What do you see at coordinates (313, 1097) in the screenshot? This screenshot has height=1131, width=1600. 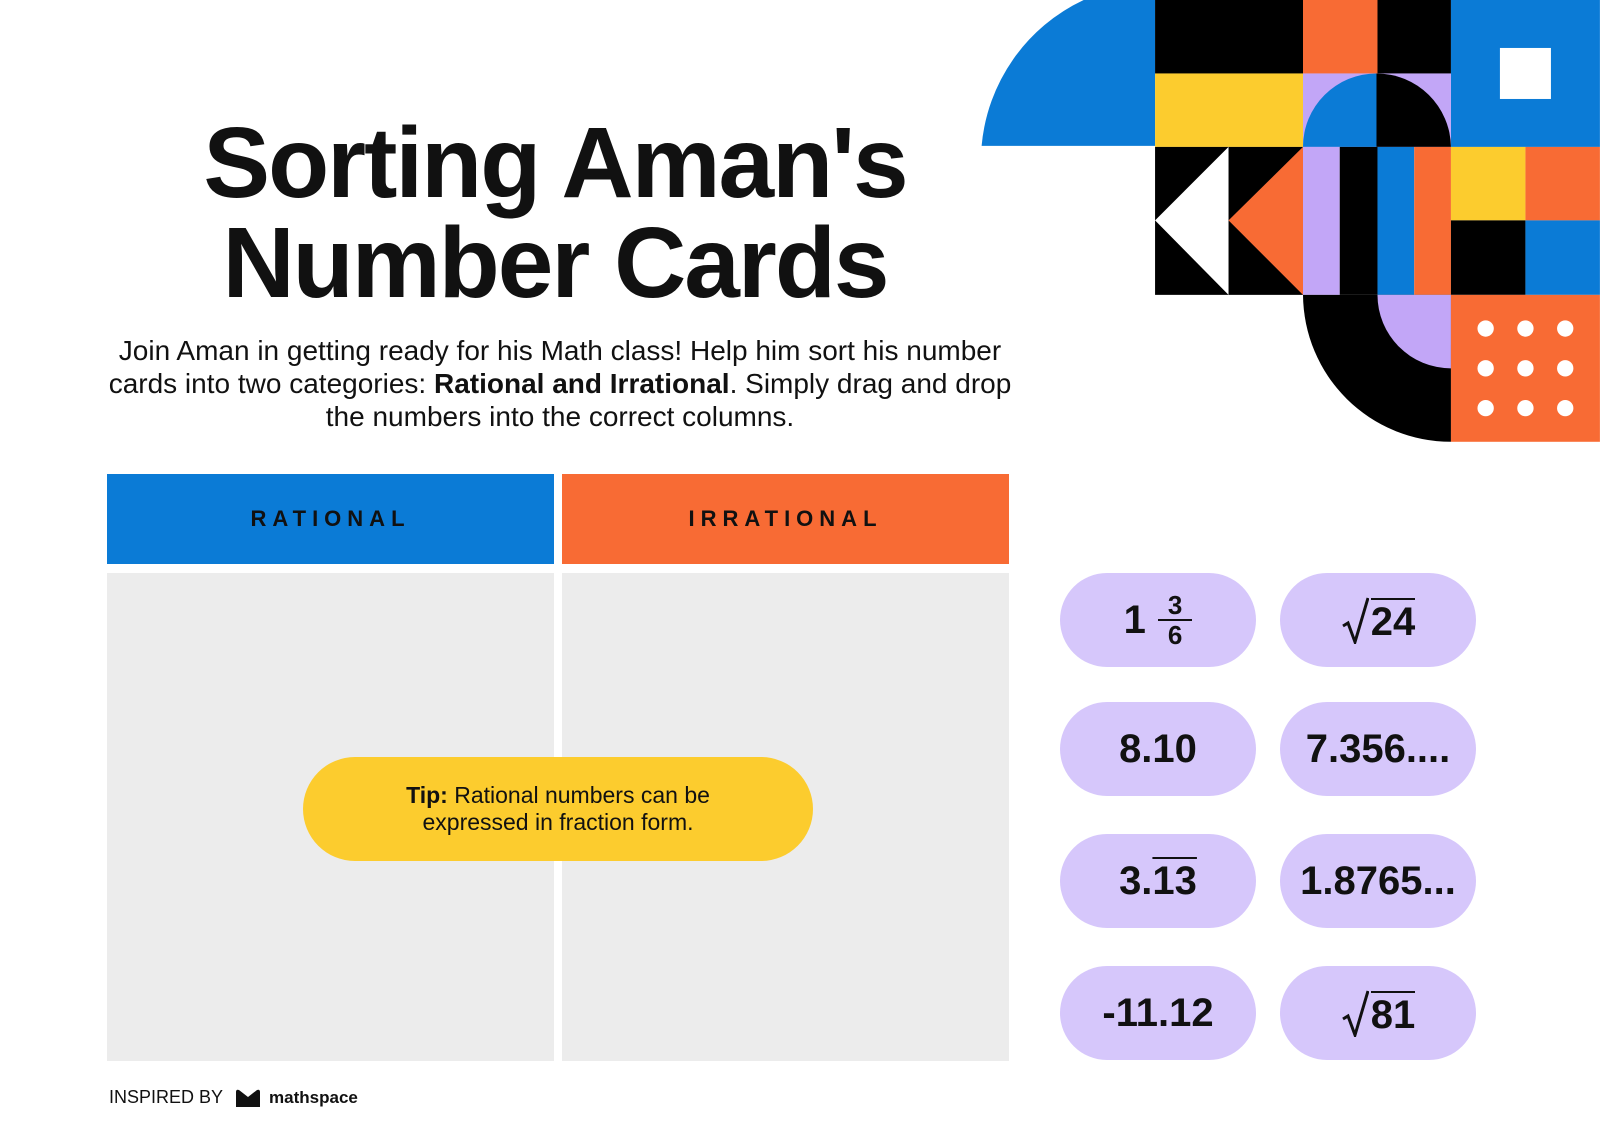 I see `brand-name: mathspace` at bounding box center [313, 1097].